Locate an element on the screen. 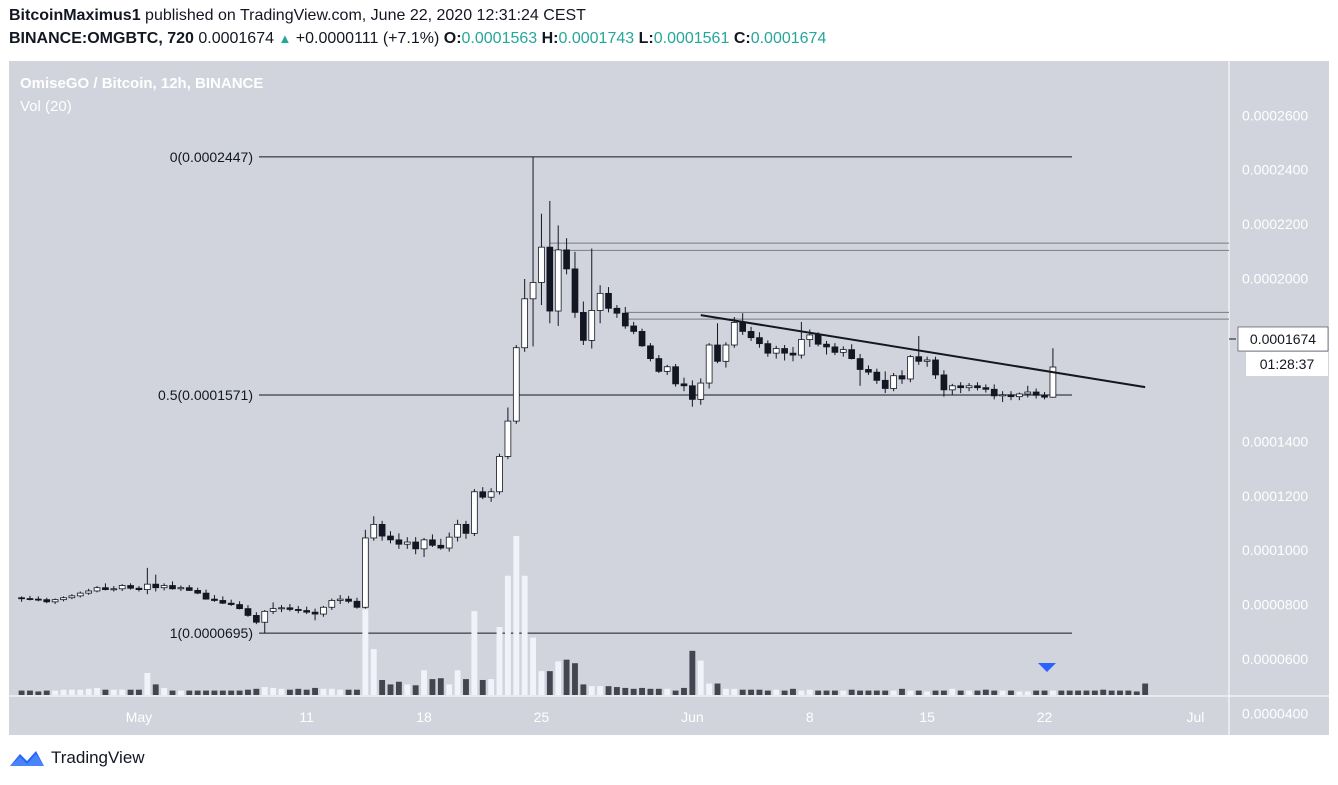 Image resolution: width=1338 pixels, height=785 pixels. footer-brand: TradingView is located at coordinates (77, 758).